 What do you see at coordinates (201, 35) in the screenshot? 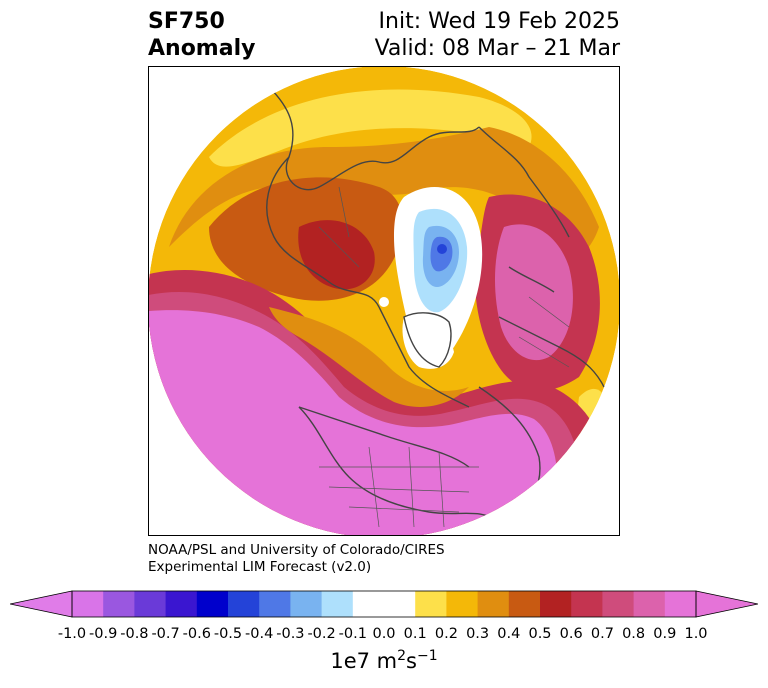
I see `map-title-left: SF750 Anomaly` at bounding box center [201, 35].